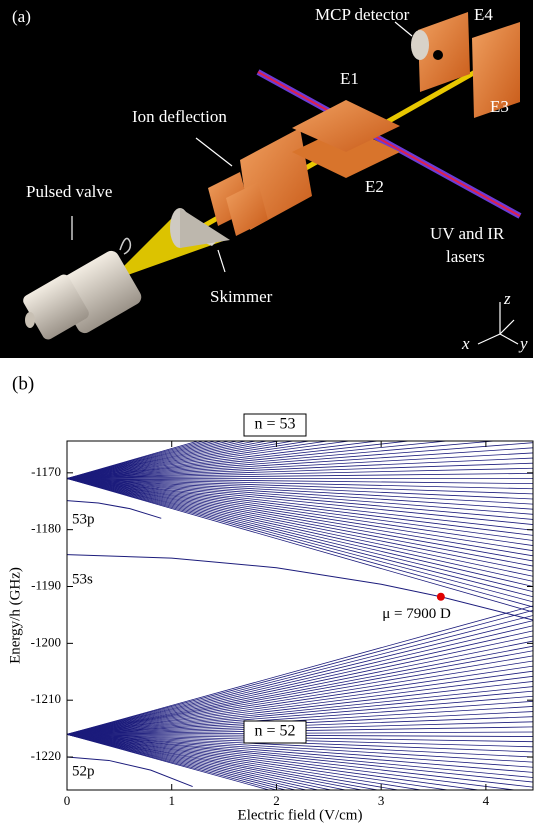 This screenshot has width=535, height=825. Describe the element at coordinates (179, 116) in the screenshot. I see `label-ion: Ion deflection` at that location.